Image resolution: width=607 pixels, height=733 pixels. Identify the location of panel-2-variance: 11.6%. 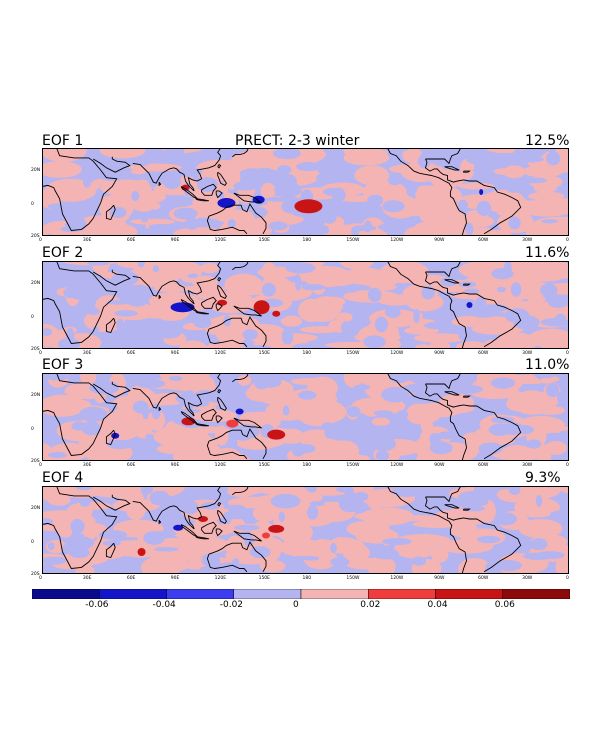
(547, 253).